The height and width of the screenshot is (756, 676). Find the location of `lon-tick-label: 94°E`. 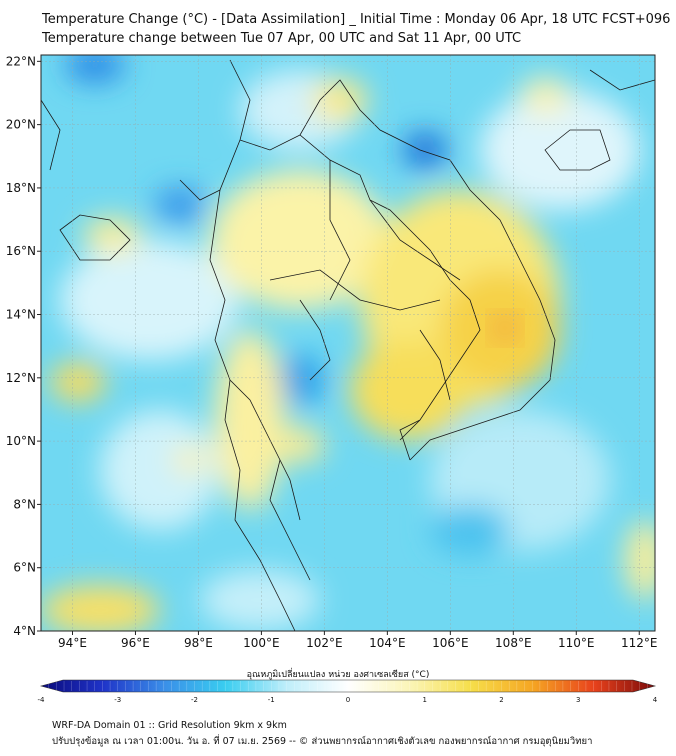

lon-tick-label: 94°E is located at coordinates (72, 643).